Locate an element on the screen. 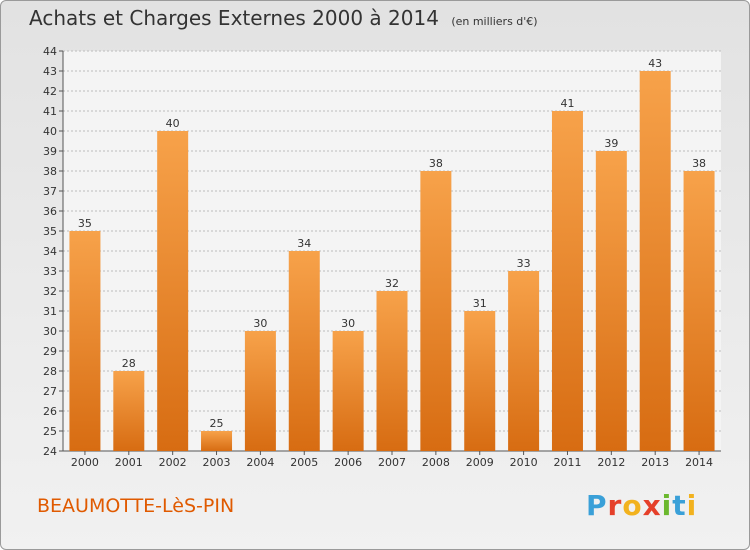 This screenshot has height=550, width=750. x-tick-label: 2005 is located at coordinates (304, 462).